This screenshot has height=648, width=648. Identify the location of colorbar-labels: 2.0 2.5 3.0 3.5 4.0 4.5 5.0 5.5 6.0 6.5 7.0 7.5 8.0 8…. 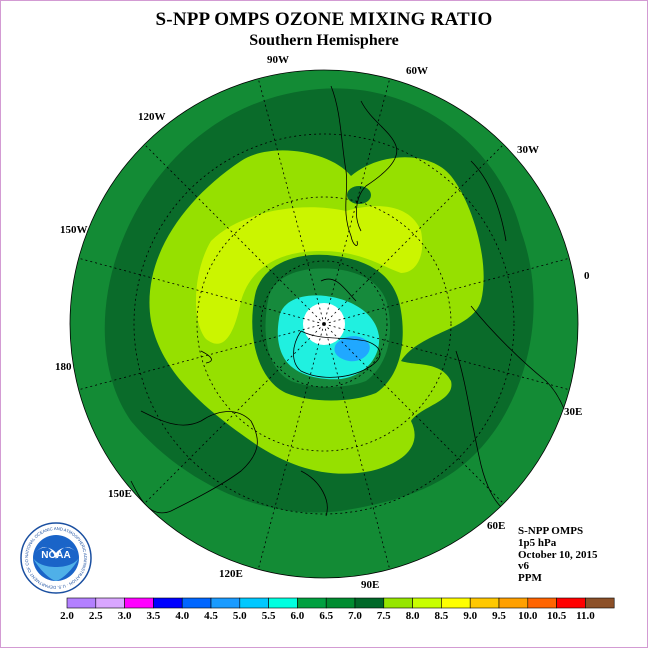
(327, 616).